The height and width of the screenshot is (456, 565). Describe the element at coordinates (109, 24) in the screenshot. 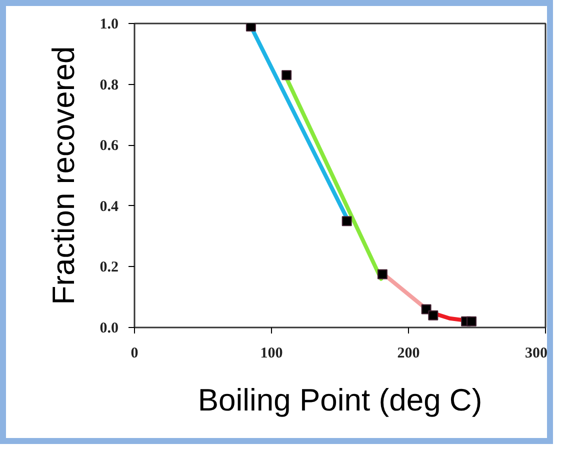

I see `y-tick-label: 1.0` at that location.